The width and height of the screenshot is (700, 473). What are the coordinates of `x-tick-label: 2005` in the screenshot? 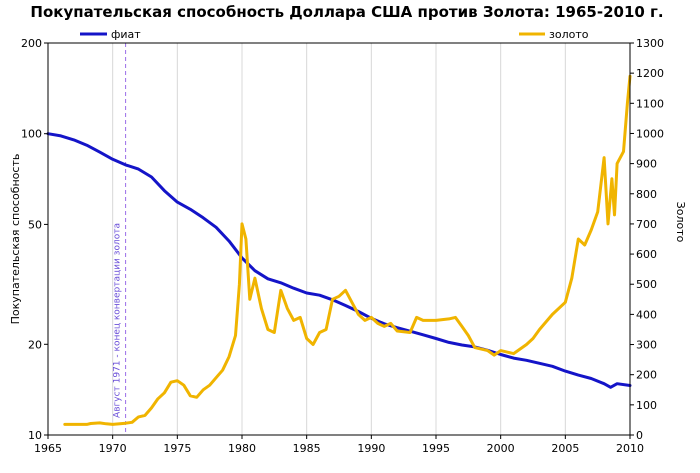 It's located at (565, 448).